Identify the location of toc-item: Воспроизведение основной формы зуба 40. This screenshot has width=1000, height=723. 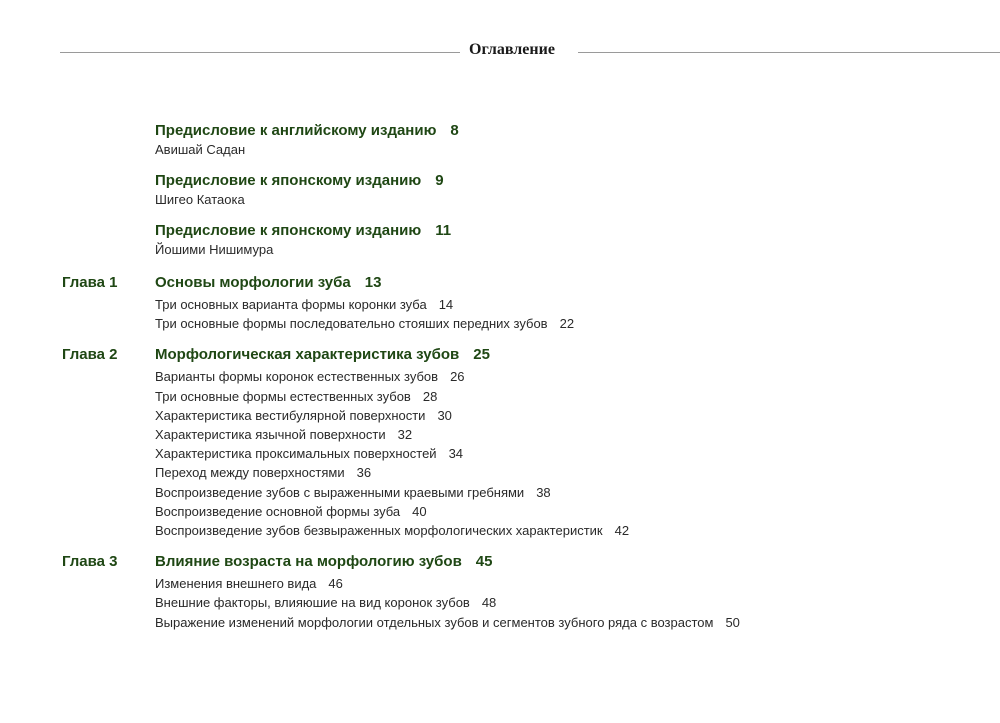
(577, 511).